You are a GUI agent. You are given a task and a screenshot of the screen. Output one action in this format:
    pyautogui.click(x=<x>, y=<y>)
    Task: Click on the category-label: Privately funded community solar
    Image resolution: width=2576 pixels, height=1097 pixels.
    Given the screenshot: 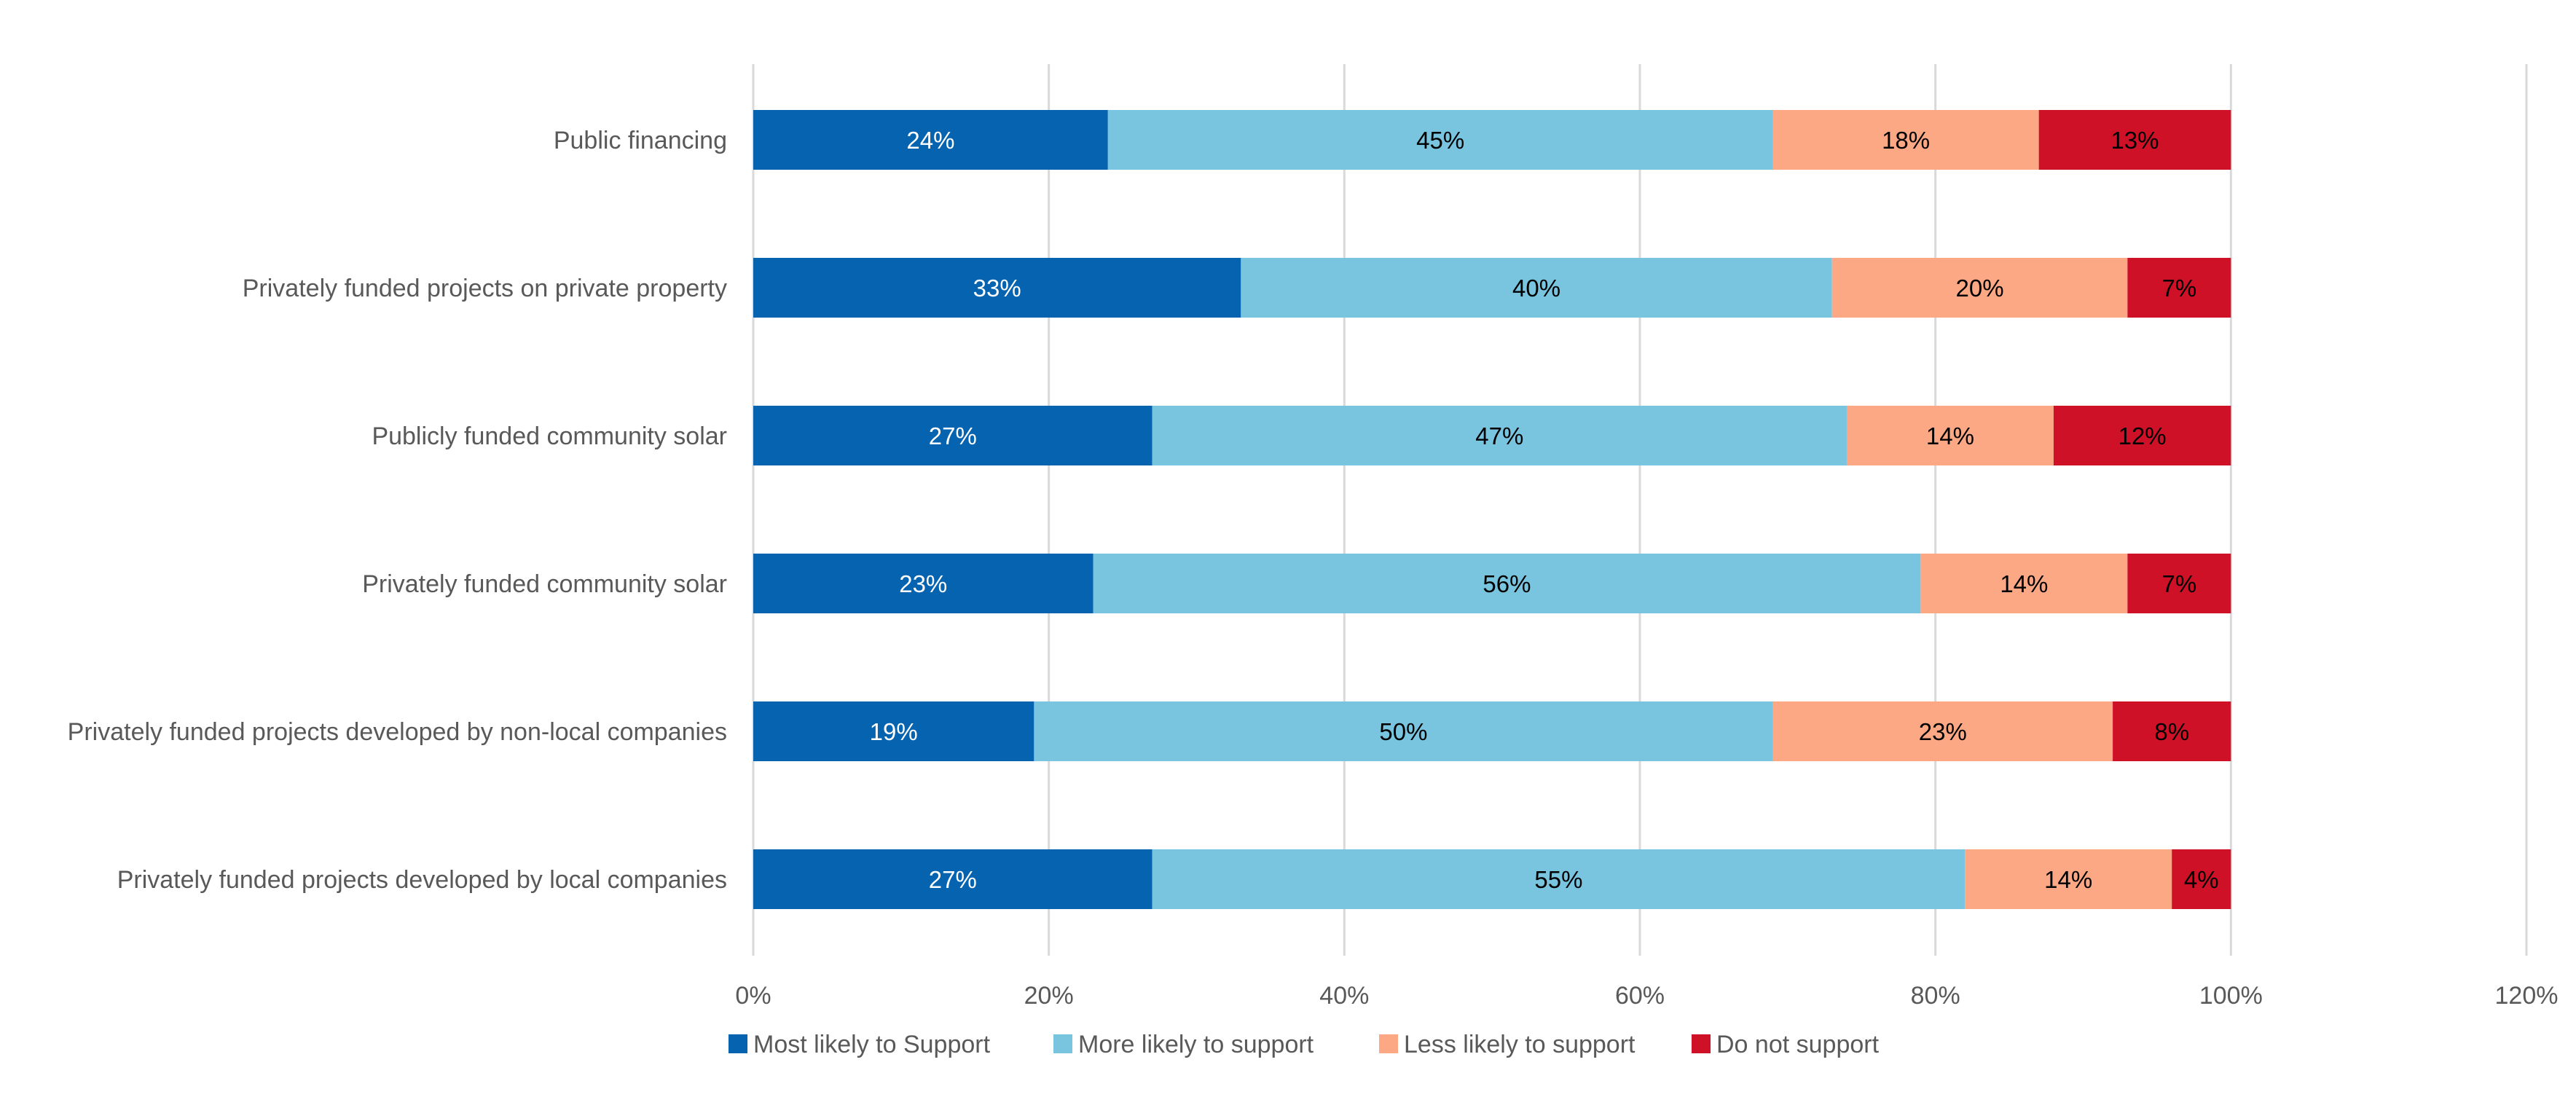 What is the action you would take?
    pyautogui.click(x=544, y=584)
    